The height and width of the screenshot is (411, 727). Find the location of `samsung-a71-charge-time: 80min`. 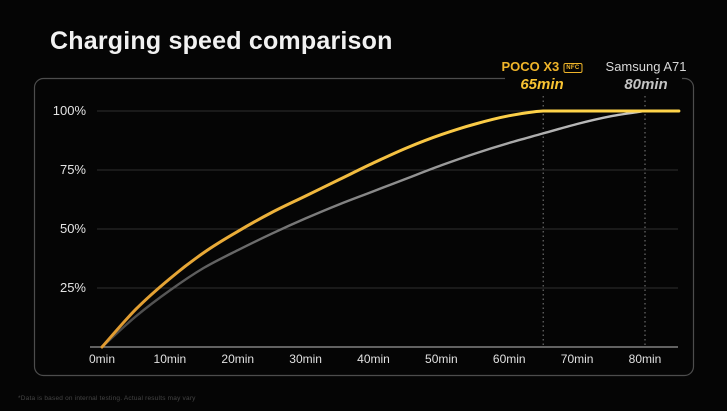

samsung-a71-charge-time: 80min is located at coordinates (646, 84).